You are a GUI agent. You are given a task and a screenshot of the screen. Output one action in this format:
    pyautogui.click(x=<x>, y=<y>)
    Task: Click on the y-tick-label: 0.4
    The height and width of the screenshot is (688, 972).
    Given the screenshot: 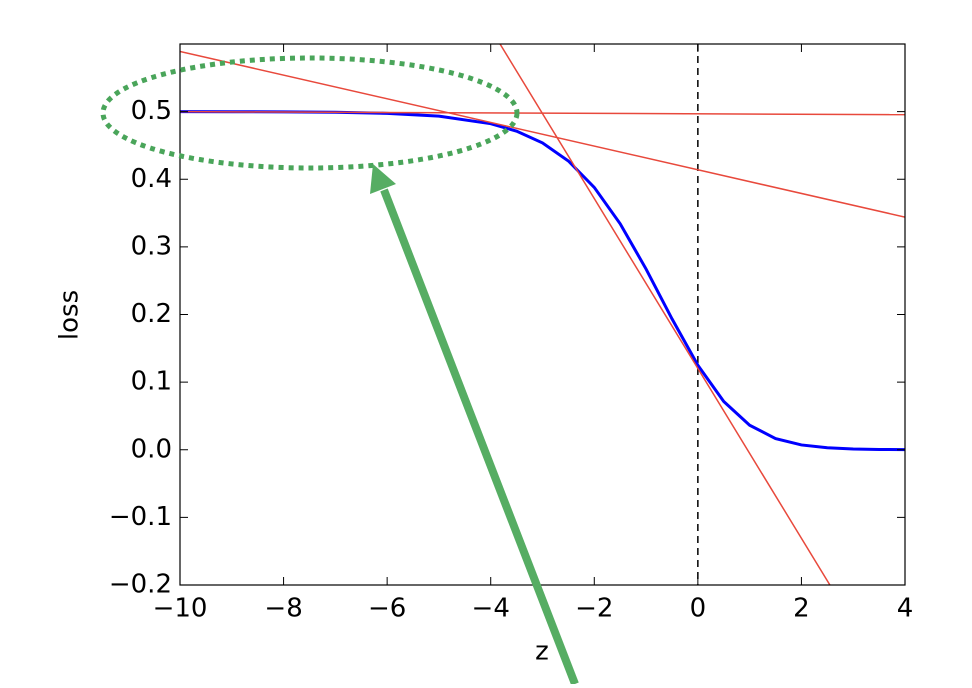 What is the action you would take?
    pyautogui.click(x=151, y=179)
    